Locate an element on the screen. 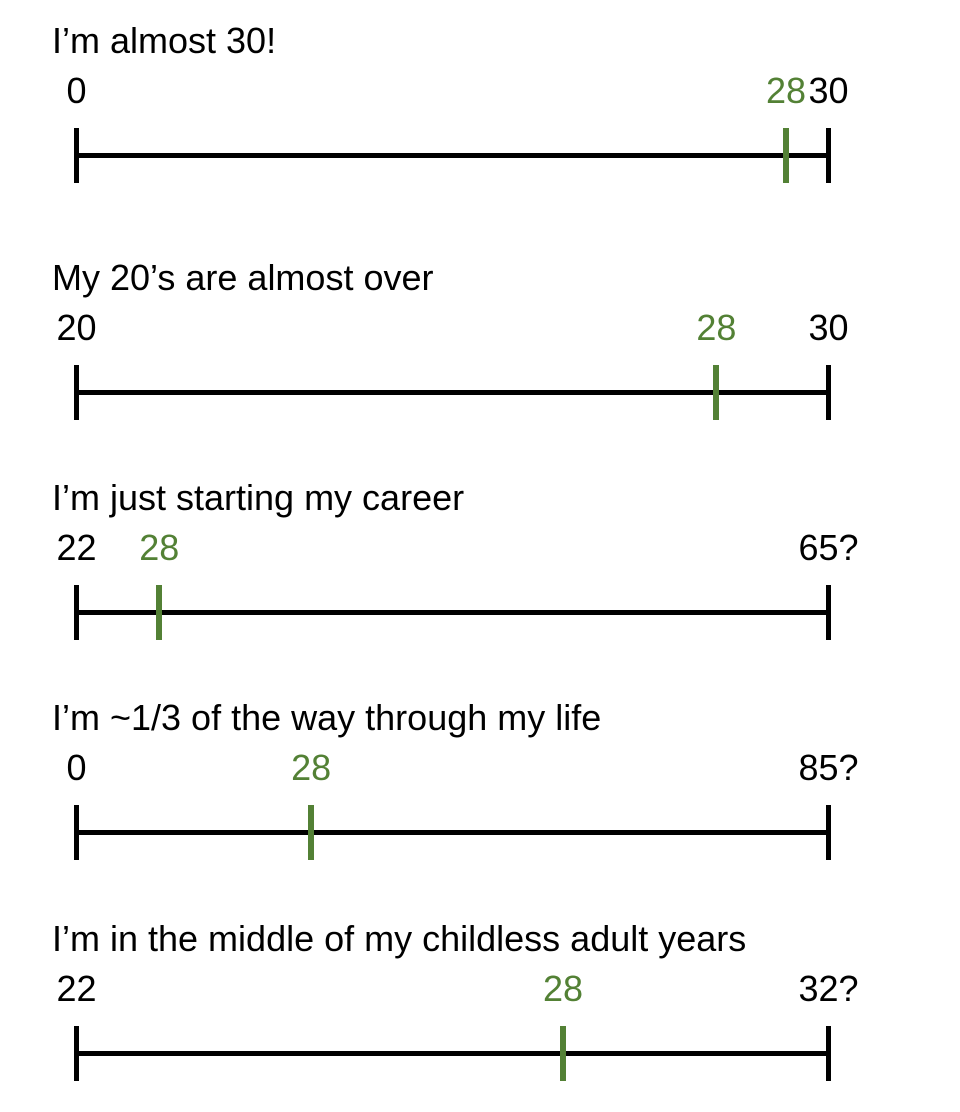  timeline-end-label: 65? is located at coordinates (828, 547).